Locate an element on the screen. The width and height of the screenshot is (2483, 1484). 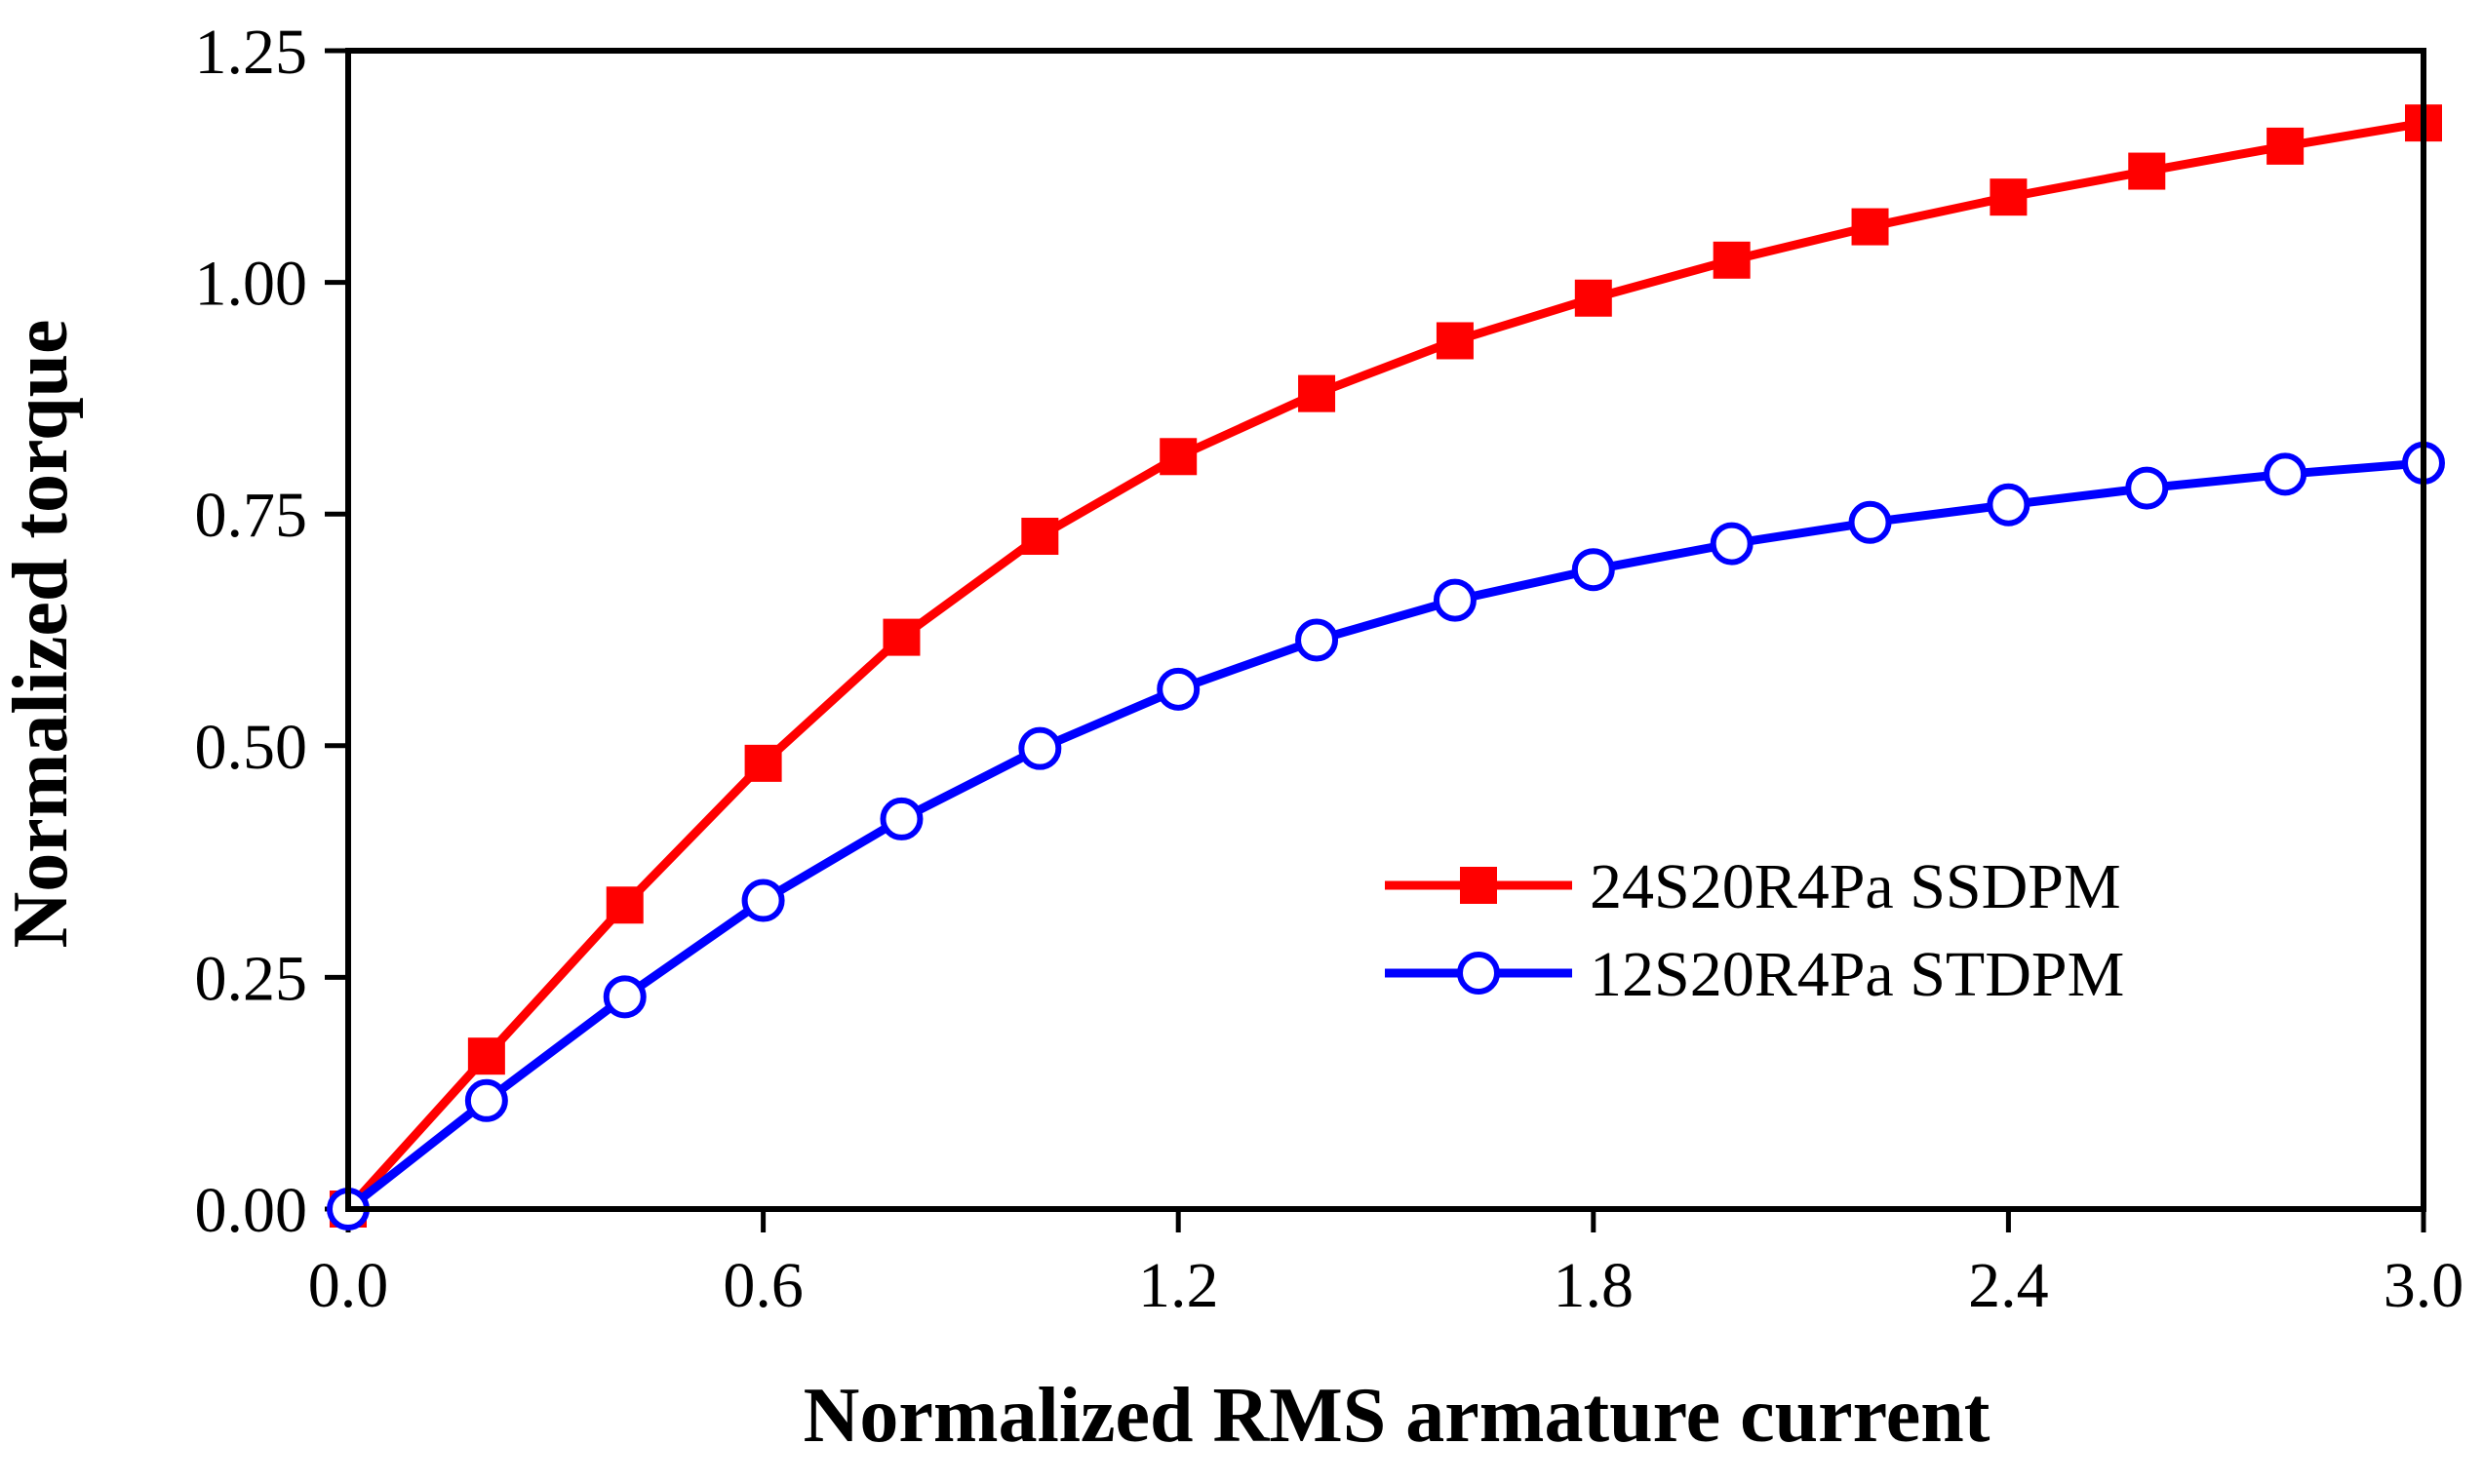
x-tick-label: 0.0 is located at coordinates (348, 1285).